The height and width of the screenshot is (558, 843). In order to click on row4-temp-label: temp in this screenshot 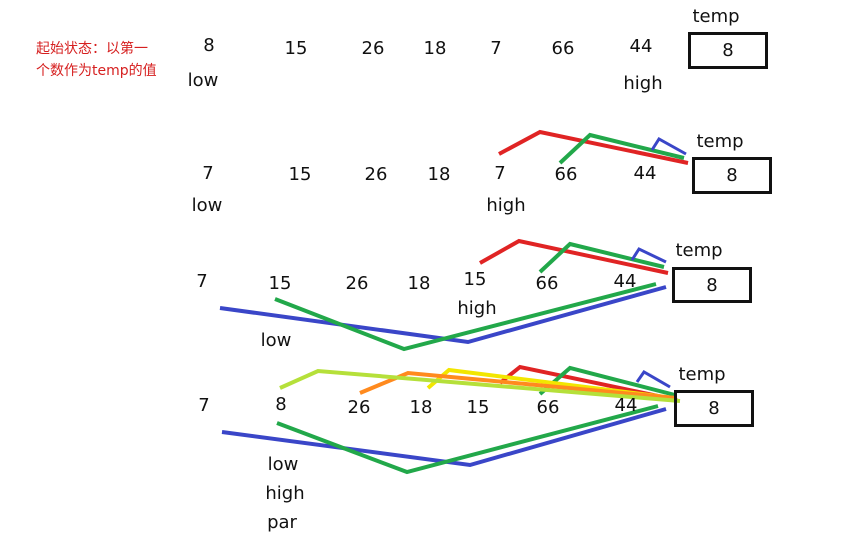, I will do `click(702, 374)`.